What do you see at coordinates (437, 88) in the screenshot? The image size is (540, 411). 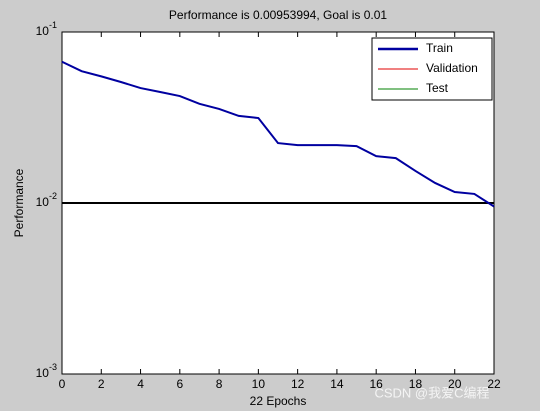 I see `legend-label: Test` at bounding box center [437, 88].